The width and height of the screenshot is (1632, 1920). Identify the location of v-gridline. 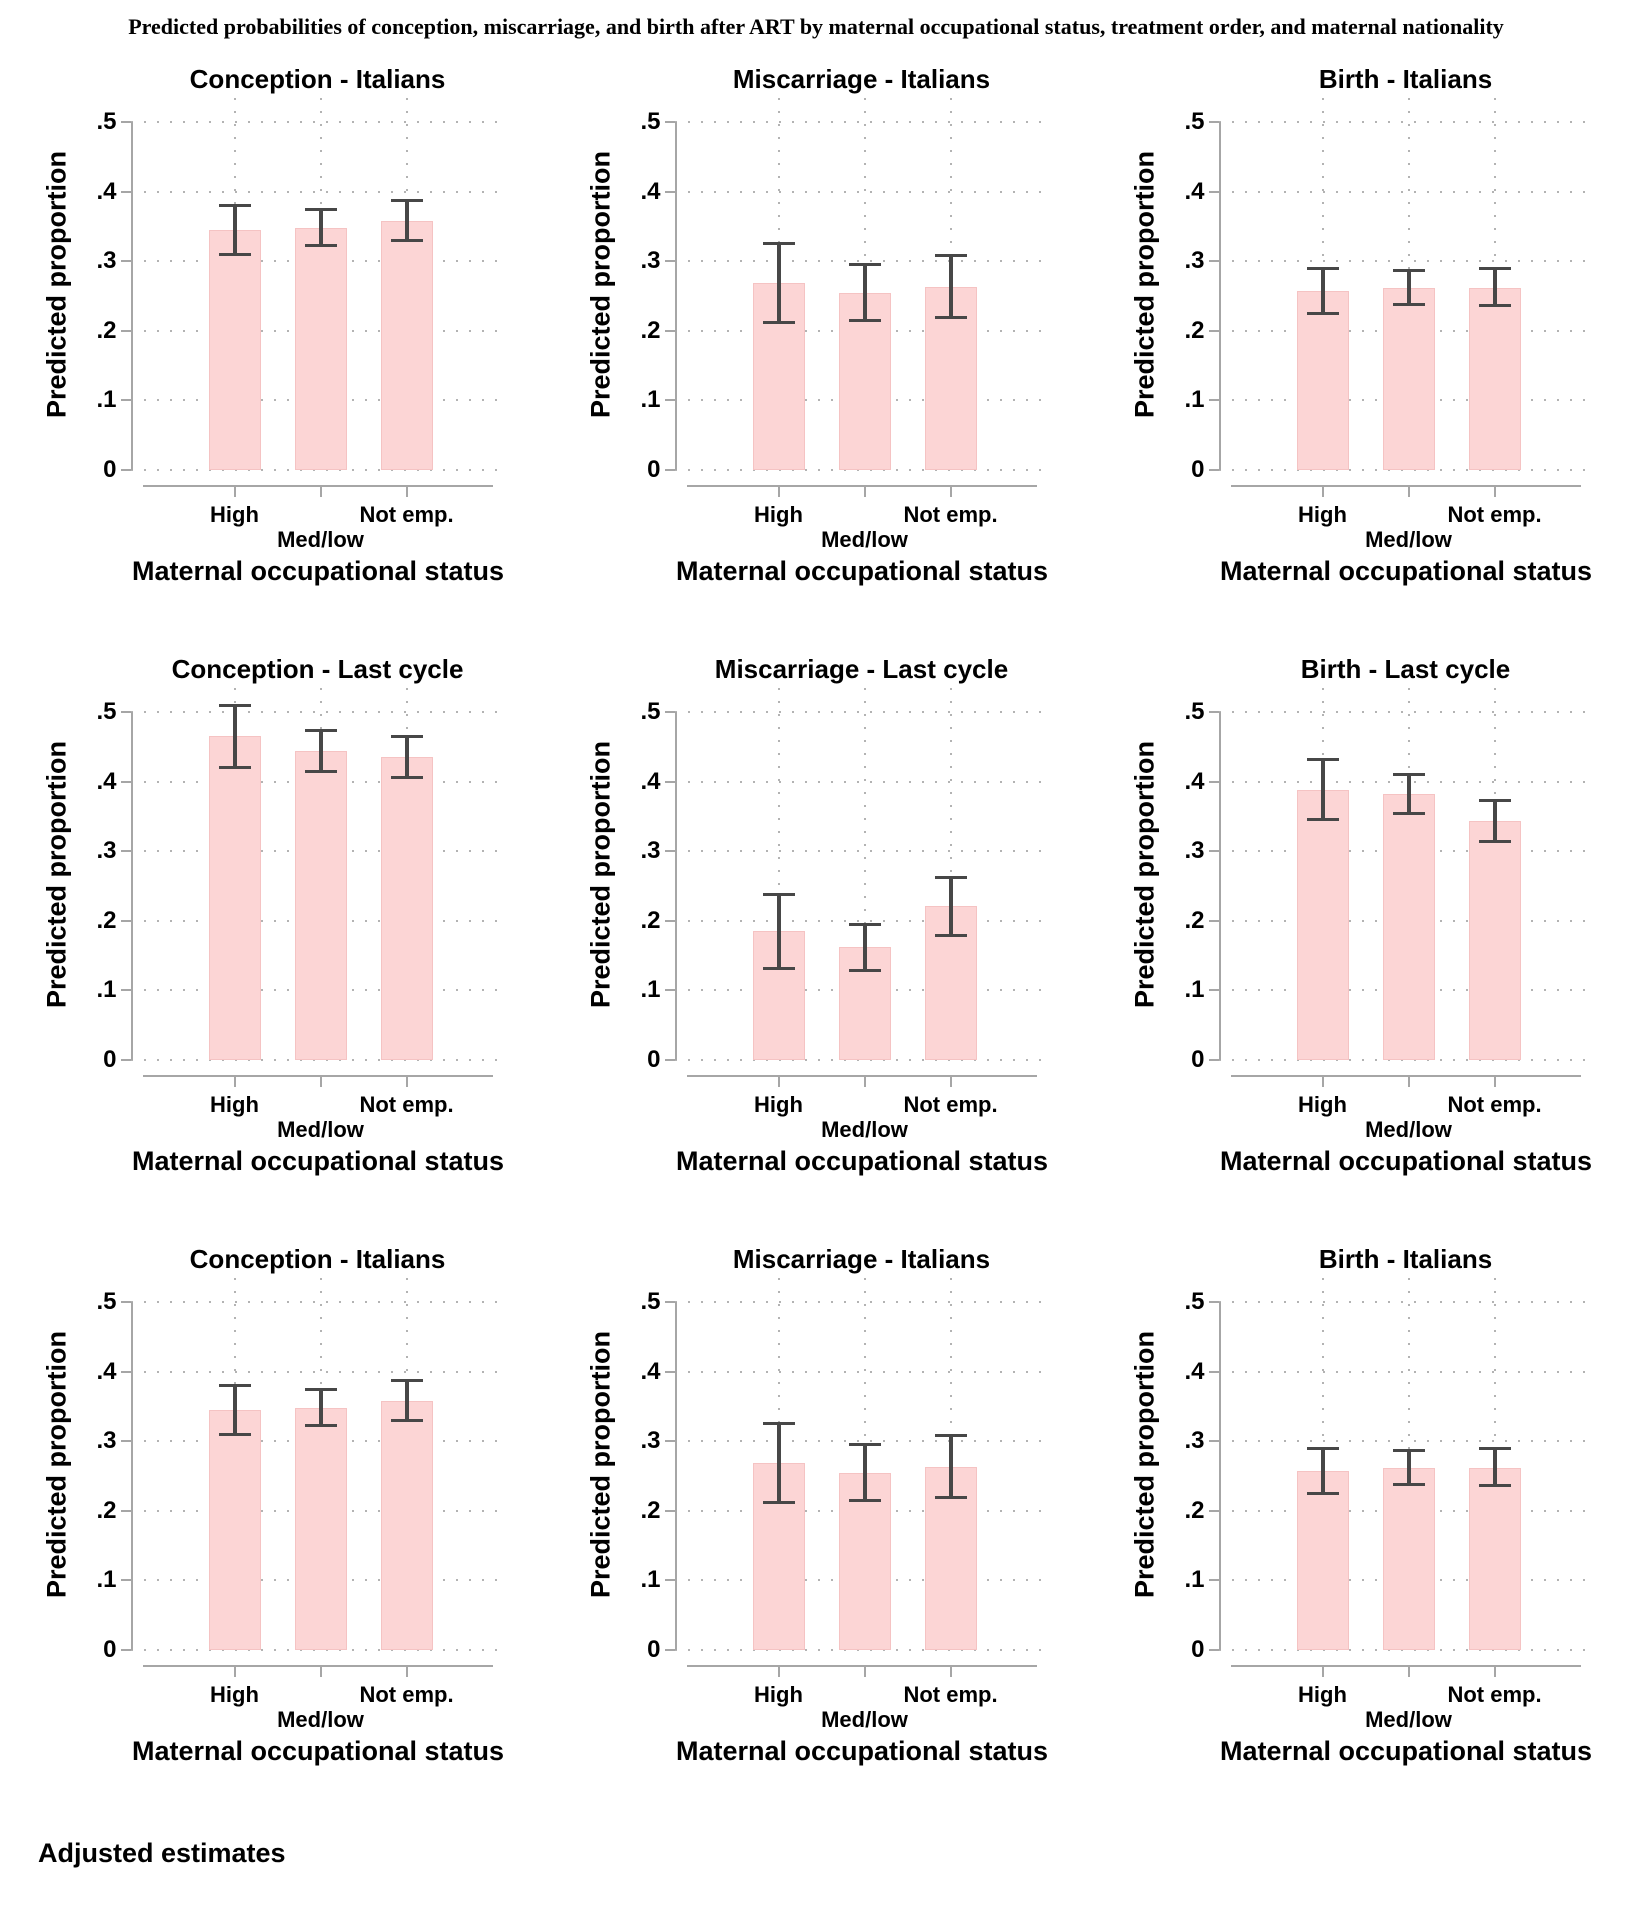
(778, 874).